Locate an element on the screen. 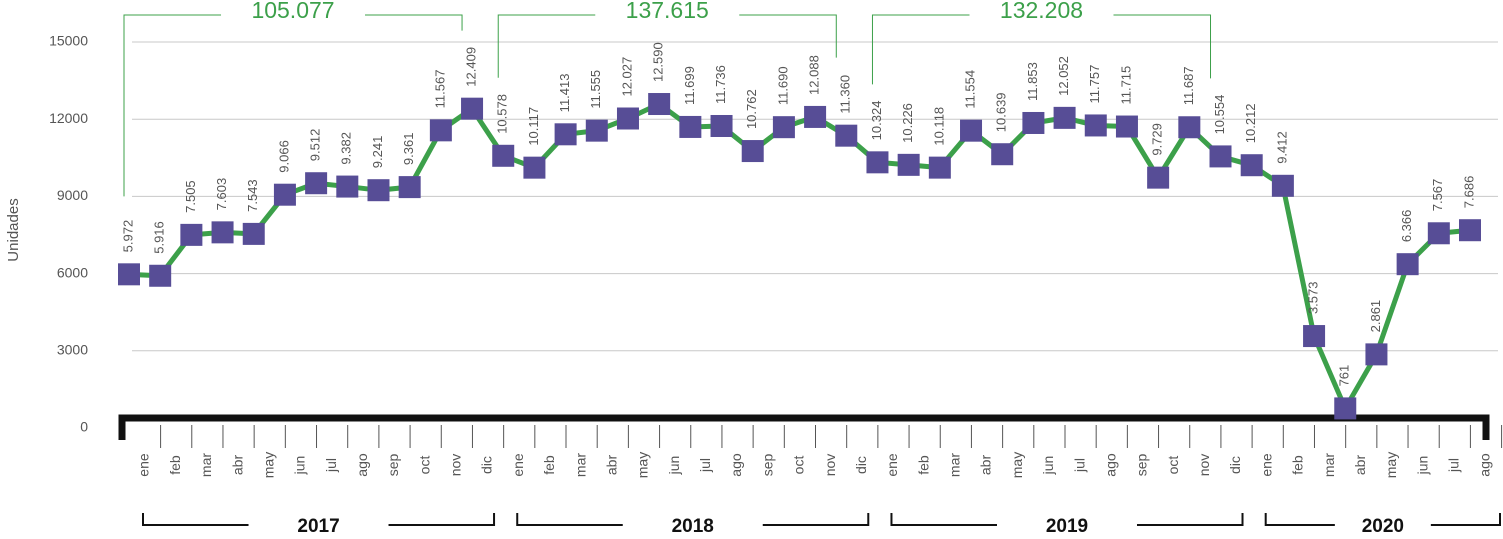 This screenshot has height=539, width=1503. value-label: 12.088 is located at coordinates (814, 75).